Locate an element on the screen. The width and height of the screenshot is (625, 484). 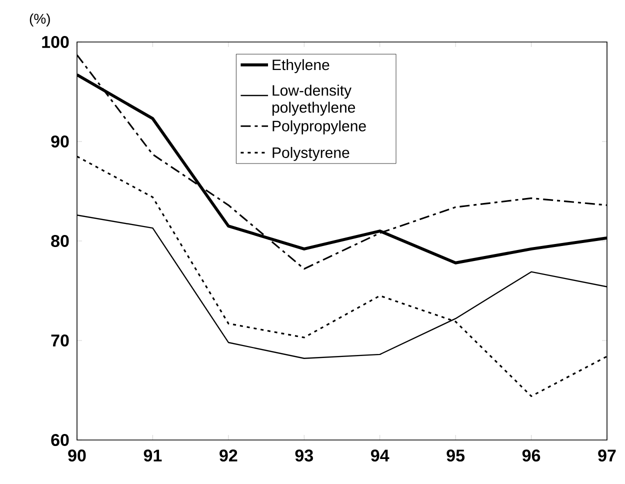
x-tick-label: 95 is located at coordinates (455, 456).